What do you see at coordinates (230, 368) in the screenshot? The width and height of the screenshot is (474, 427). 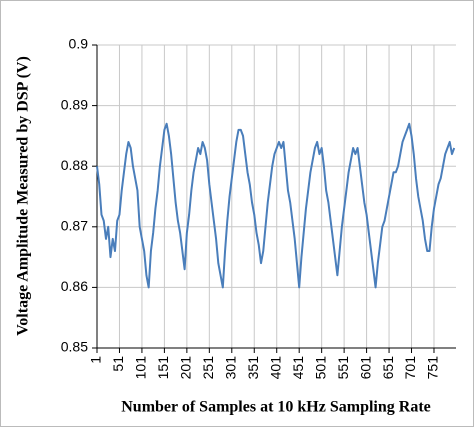 I see `x-tick-label: 301` at bounding box center [230, 368].